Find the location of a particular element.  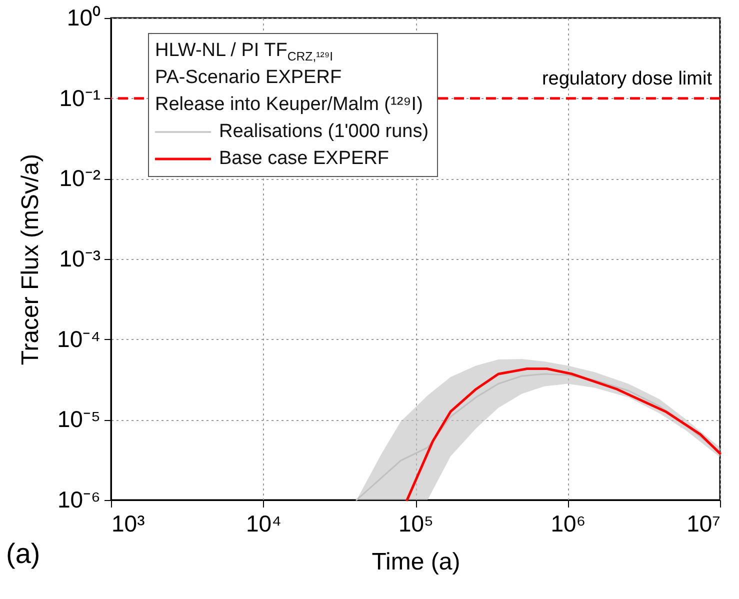

legend-label: Realisations (1'000 runs) is located at coordinates (324, 132).